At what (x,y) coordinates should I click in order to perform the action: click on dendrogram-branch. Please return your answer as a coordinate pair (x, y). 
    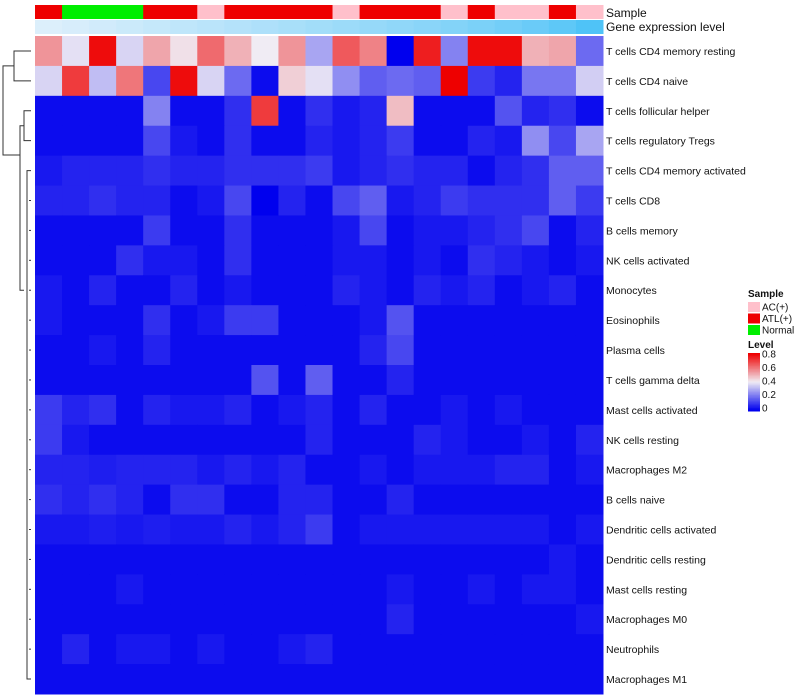
    Looking at the image, I should click on (11, 110).